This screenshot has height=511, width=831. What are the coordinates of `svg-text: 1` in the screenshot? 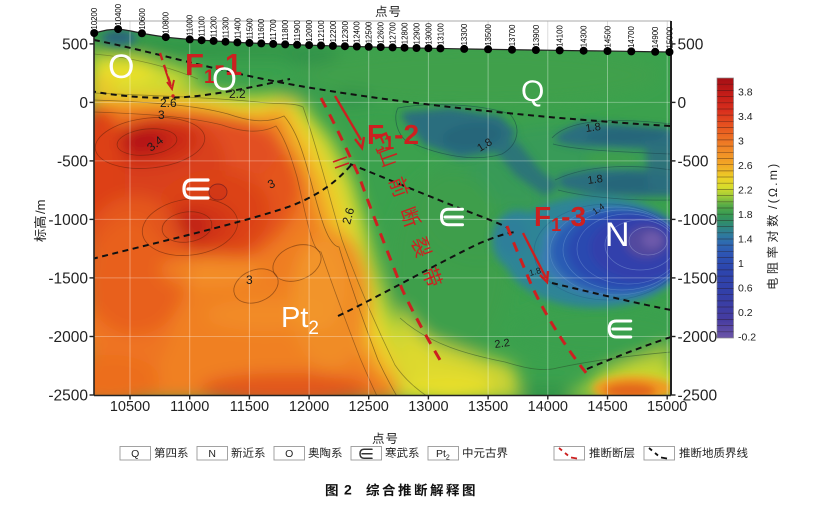 It's located at (741, 264).